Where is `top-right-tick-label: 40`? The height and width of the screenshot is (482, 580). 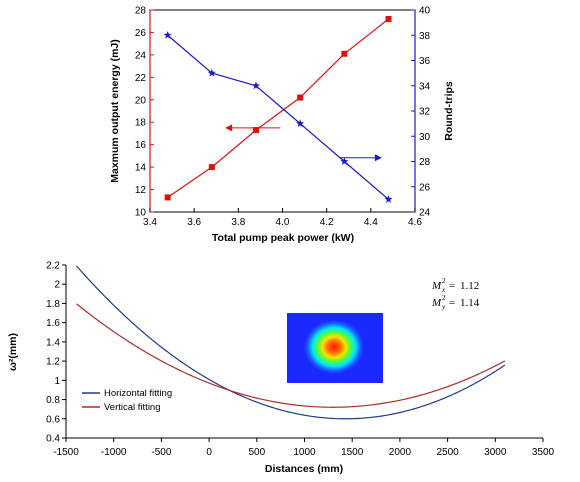
top-right-tick-label: 40 is located at coordinates (425, 11).